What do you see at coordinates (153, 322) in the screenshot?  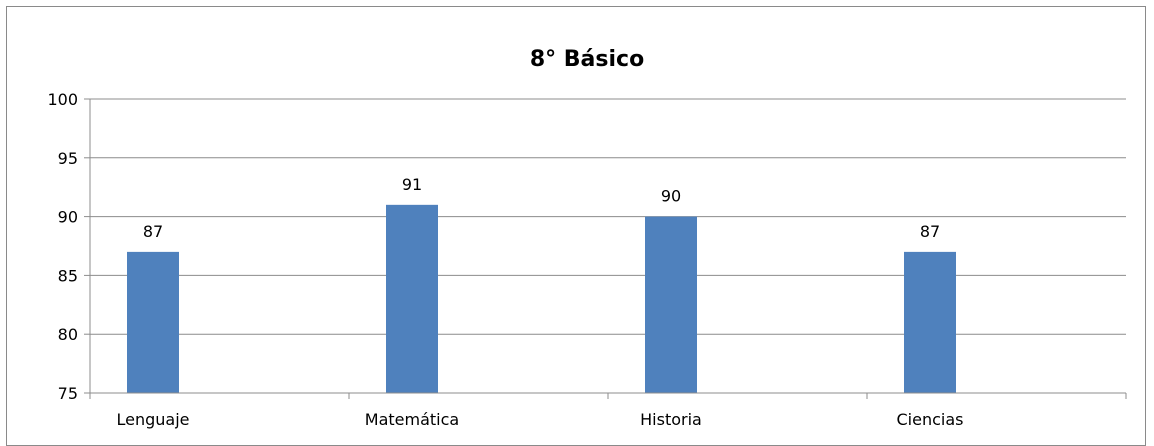 I see `bar-lenguaje` at bounding box center [153, 322].